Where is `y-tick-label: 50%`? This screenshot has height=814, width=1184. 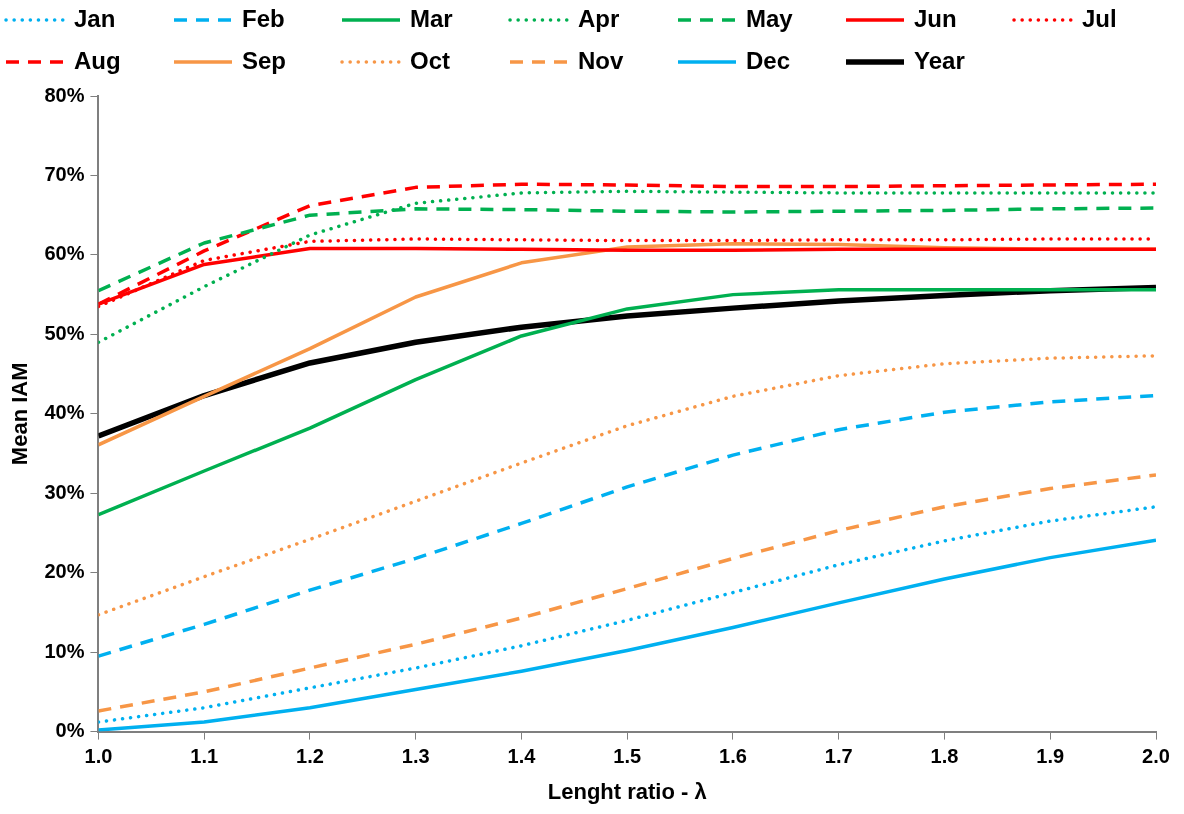 y-tick-label: 50% is located at coordinates (64, 332).